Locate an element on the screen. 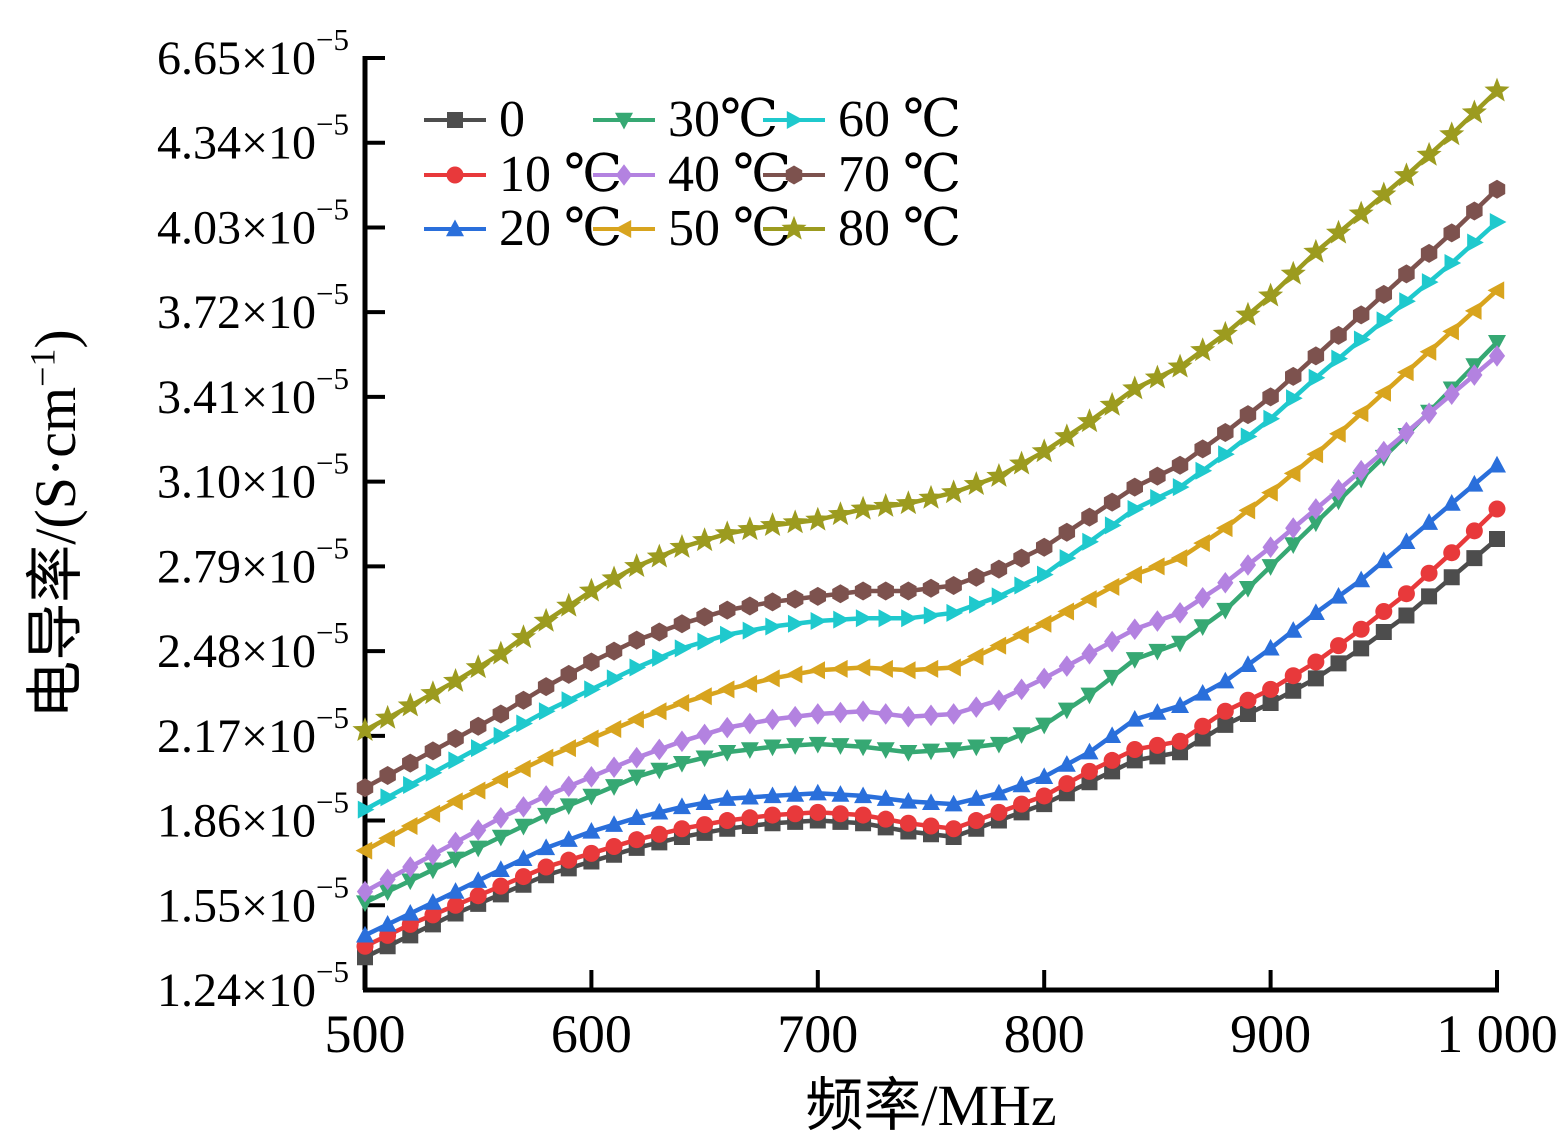  legend-item-80C: 80 ℃ is located at coordinates (861, 229).